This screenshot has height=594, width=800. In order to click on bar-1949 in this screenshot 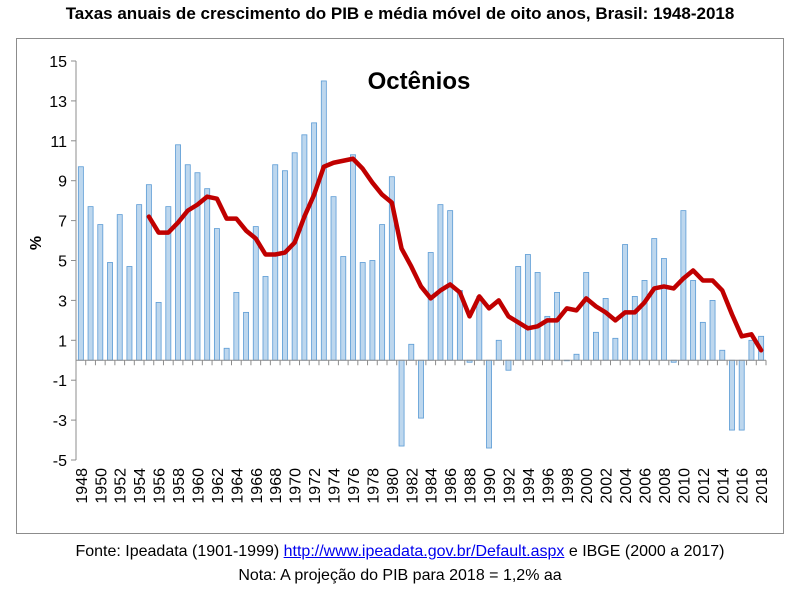, I will do `click(90, 283)`.